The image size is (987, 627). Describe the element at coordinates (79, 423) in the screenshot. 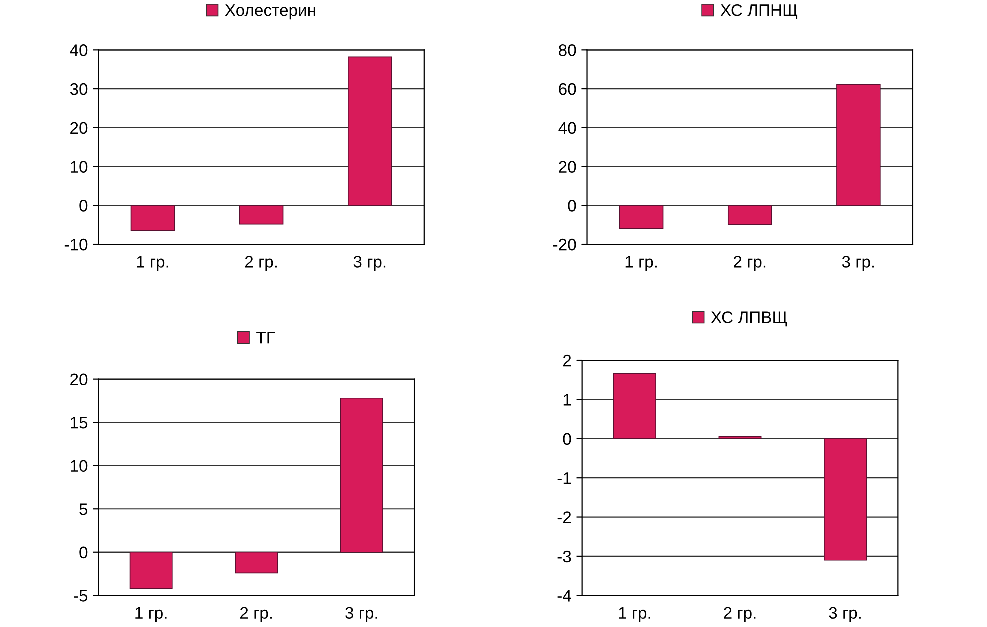

I see `y-tick-label: 15` at that location.